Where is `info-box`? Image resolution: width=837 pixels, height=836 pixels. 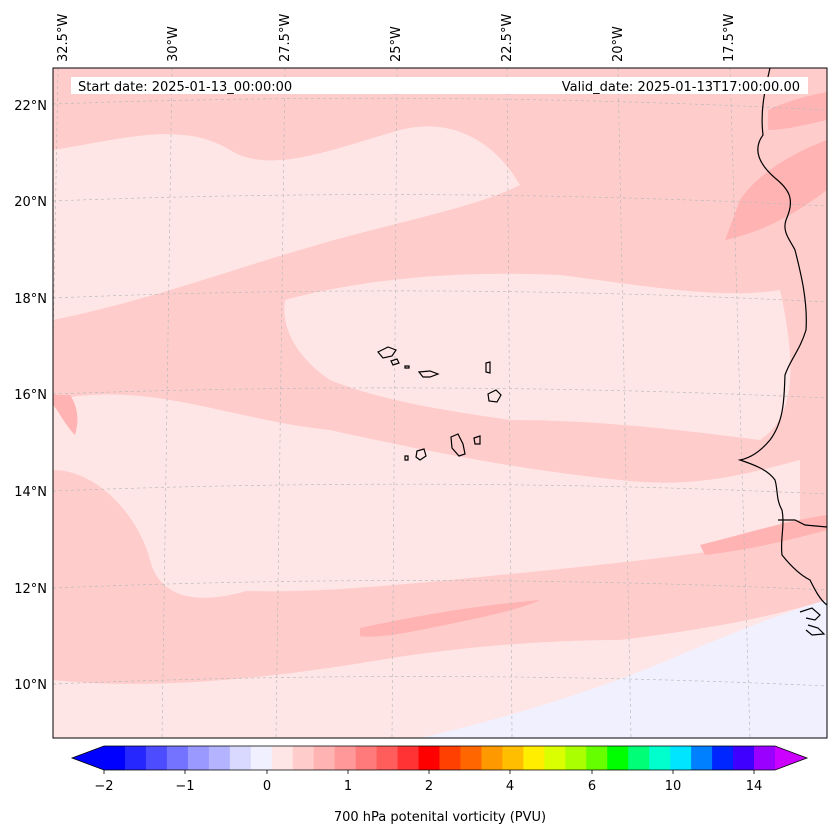
info-box is located at coordinates (439, 85).